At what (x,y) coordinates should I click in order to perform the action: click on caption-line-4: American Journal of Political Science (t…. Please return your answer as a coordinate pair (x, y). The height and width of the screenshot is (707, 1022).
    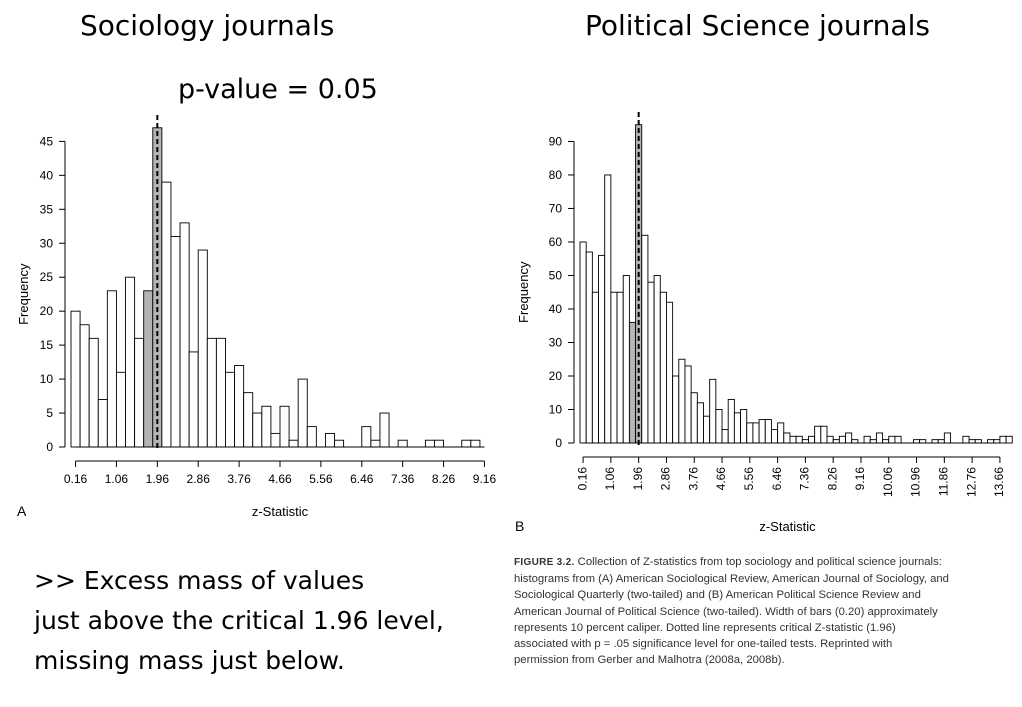
    Looking at the image, I should click on (726, 611).